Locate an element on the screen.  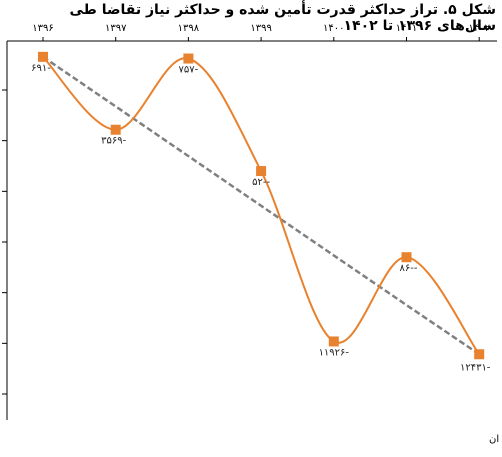
data-label: ۱۲۴۳۱- is located at coordinates (475, 367).